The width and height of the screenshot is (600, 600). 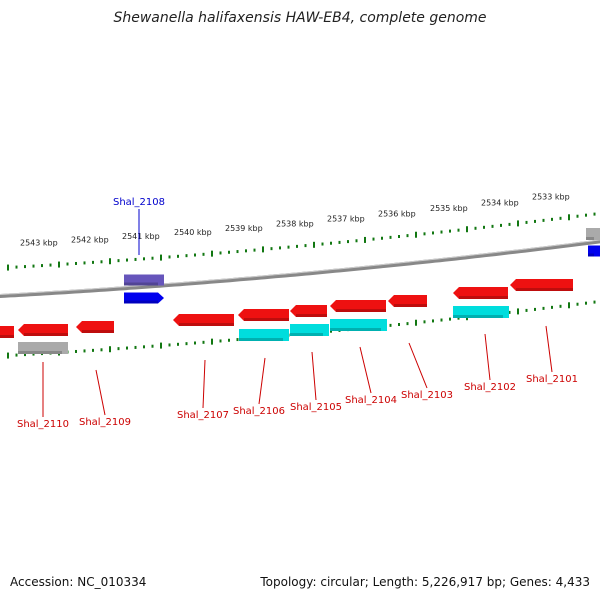 I want to click on gene-label: Shal_2107, so click(x=203, y=415).